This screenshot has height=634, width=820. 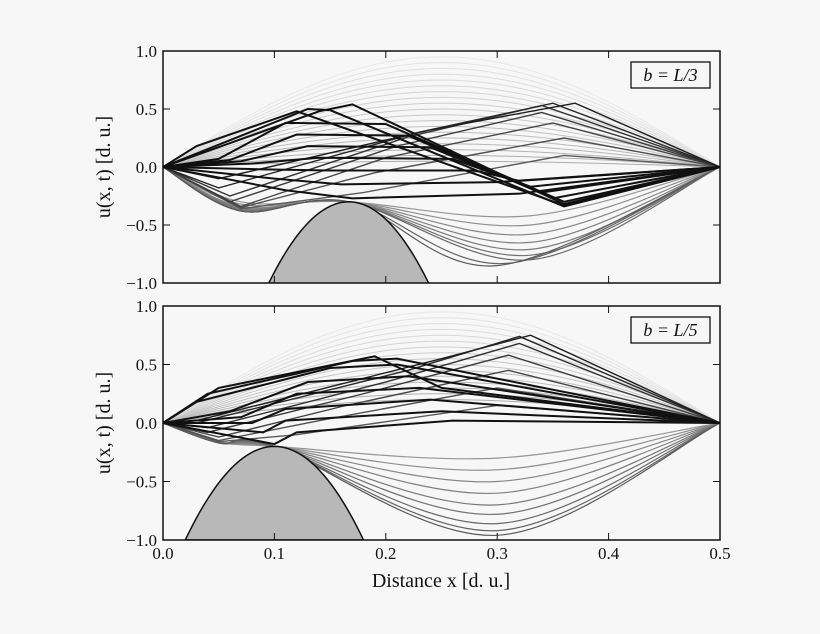 What do you see at coordinates (719, 553) in the screenshot?
I see `x-tick-label: 0.5` at bounding box center [719, 553].